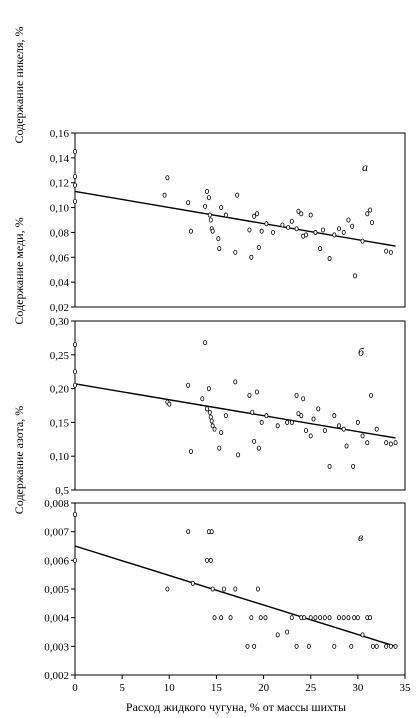 The height and width of the screenshot is (718, 420). Describe the element at coordinates (56, 561) in the screenshot. I see `y-tick-label: 0,006` at that location.